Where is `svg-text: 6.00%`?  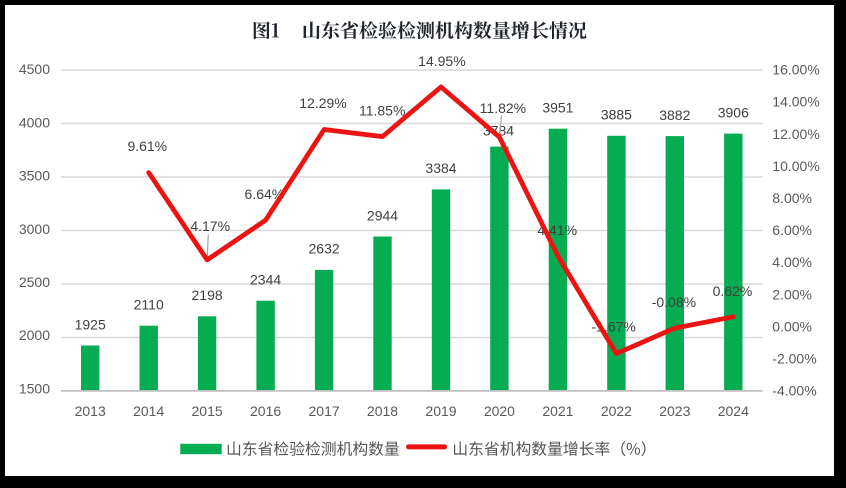 svg-text: 6.00% is located at coordinates (792, 230).